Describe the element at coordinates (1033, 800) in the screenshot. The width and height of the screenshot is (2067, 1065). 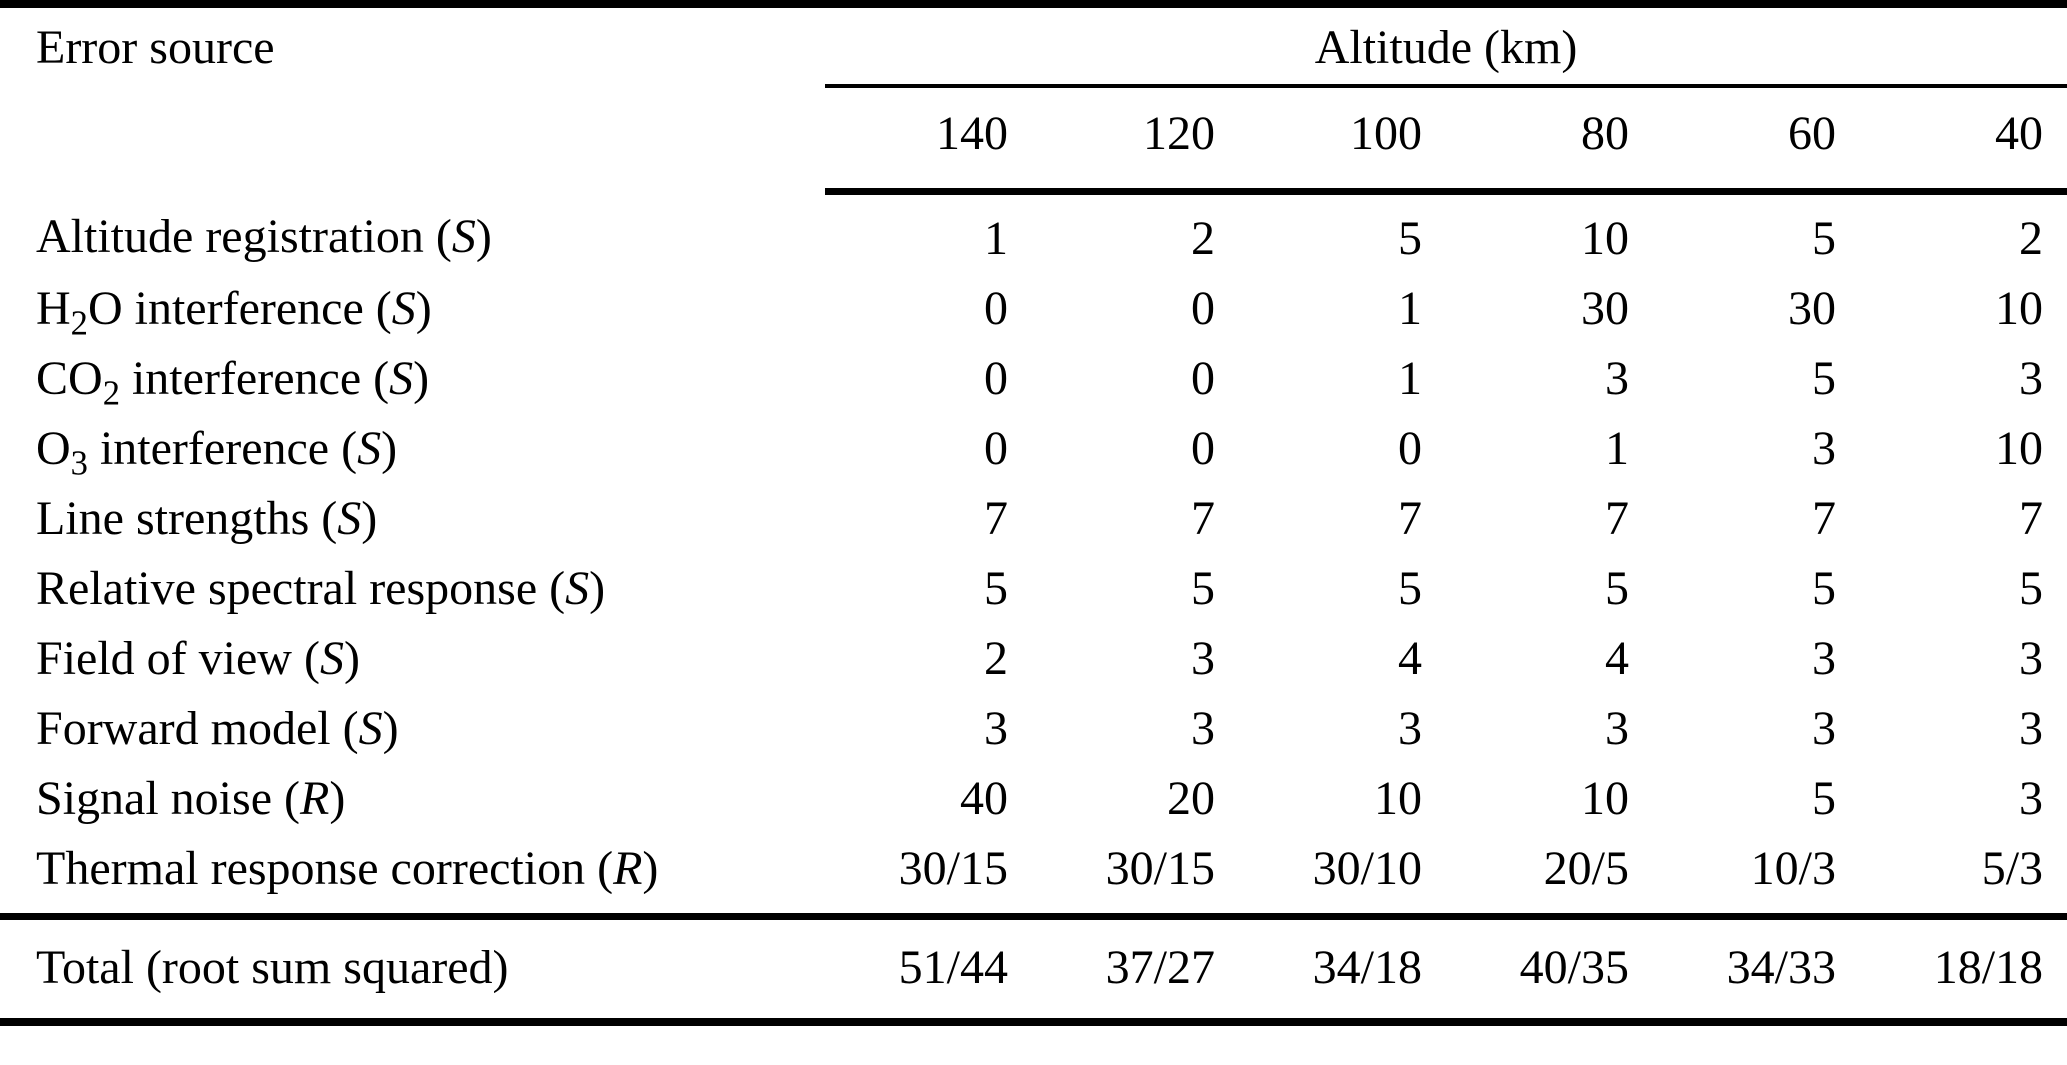
I see `table-row: Signal noise (R) 40 20 10 10 5 3` at that location.